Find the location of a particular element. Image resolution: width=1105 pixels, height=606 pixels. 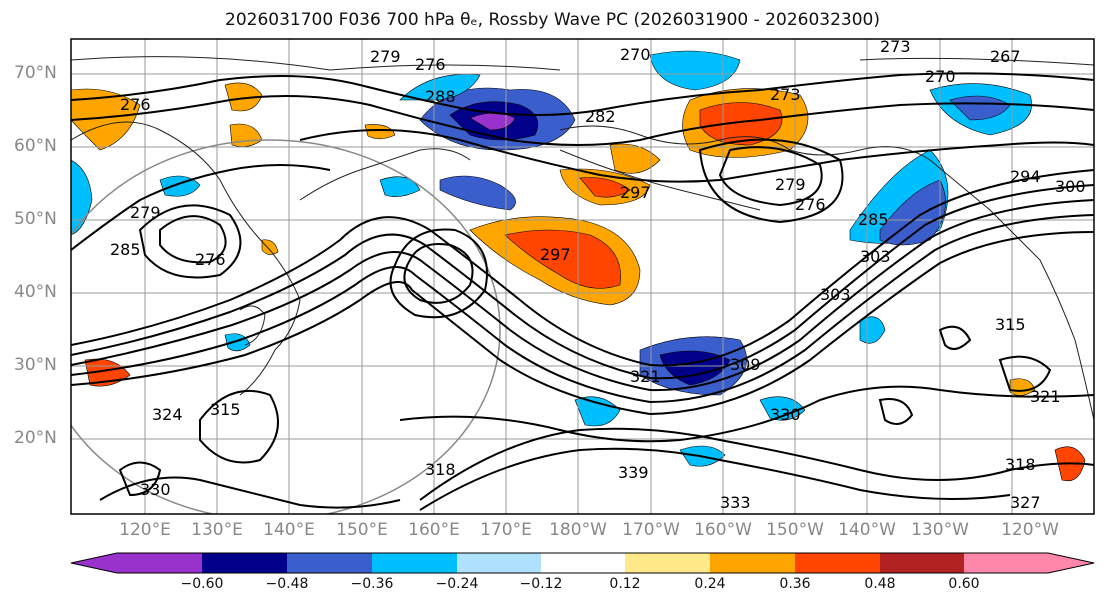

colorbar-tick: −0.36 is located at coordinates (372, 584).